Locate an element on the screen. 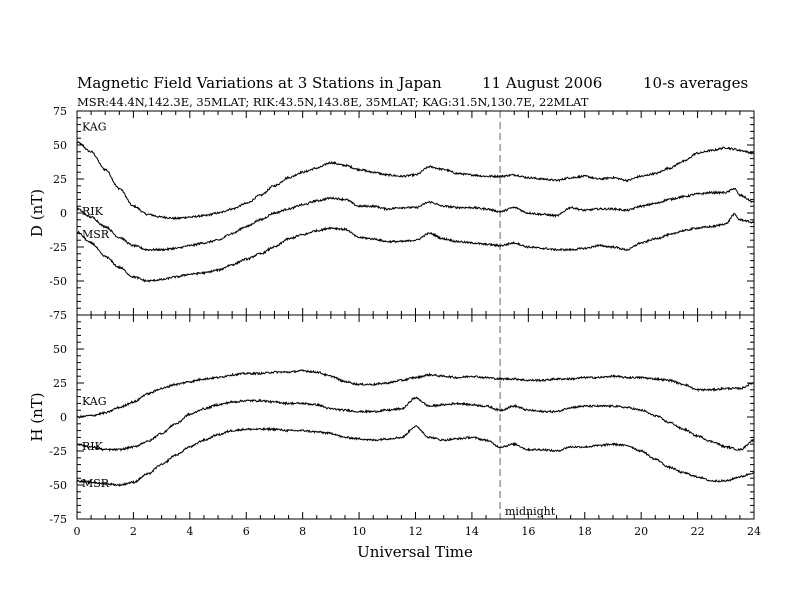 The width and height of the screenshot is (792, 612). top-series-label-msr: MSR is located at coordinates (96, 234).